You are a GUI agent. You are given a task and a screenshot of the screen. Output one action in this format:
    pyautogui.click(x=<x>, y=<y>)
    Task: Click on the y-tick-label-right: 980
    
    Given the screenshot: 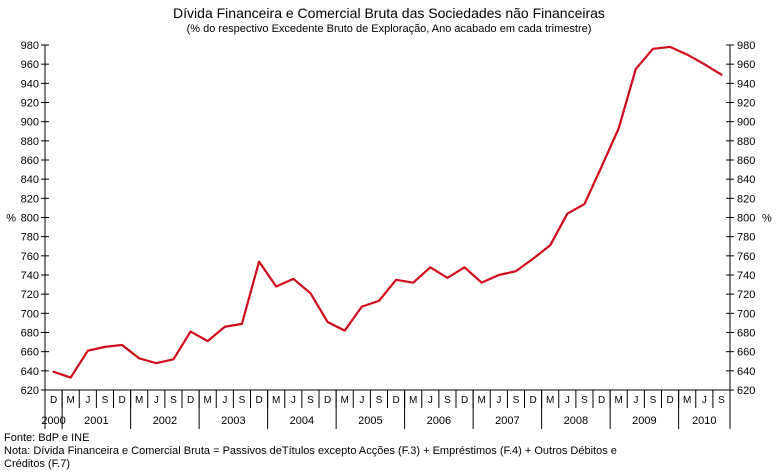 What is the action you would take?
    pyautogui.click(x=746, y=46)
    